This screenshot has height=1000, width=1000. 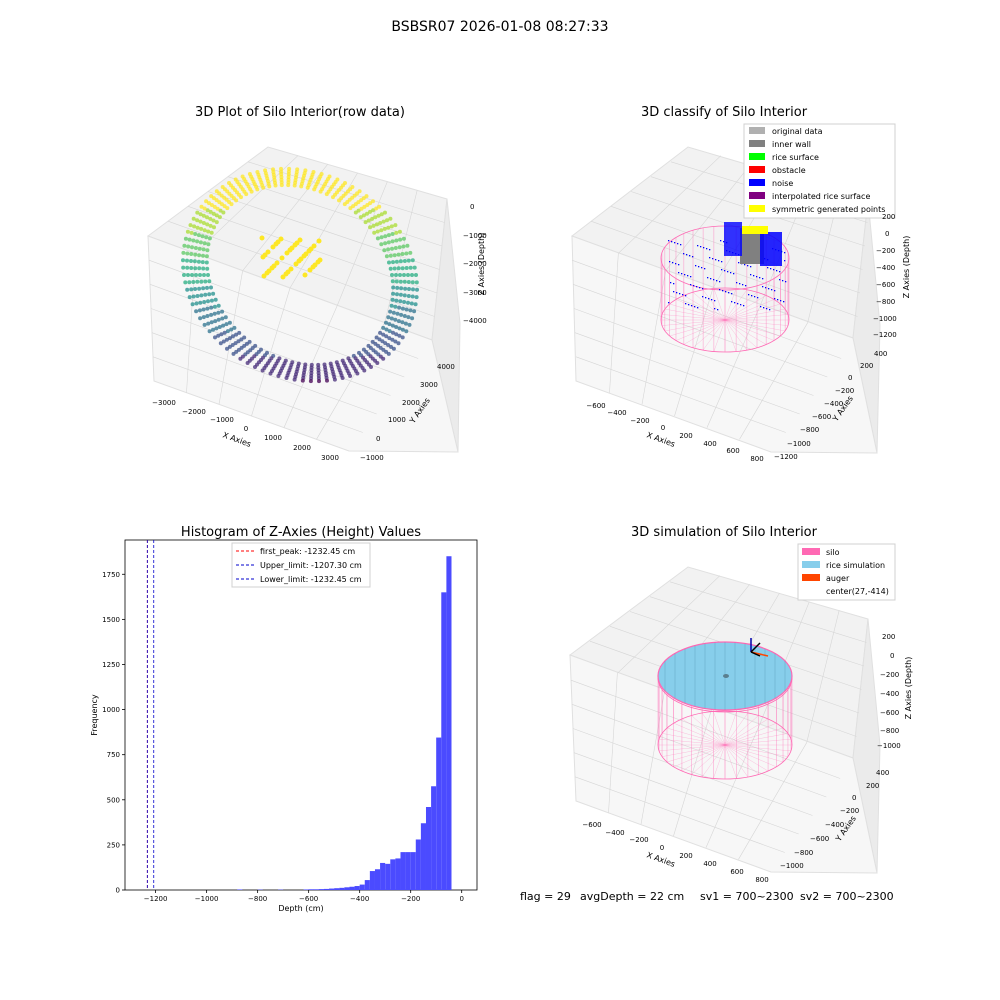 What do you see at coordinates (872, 786) in the screenshot?
I see `y-tick-label: 200` at bounding box center [872, 786].